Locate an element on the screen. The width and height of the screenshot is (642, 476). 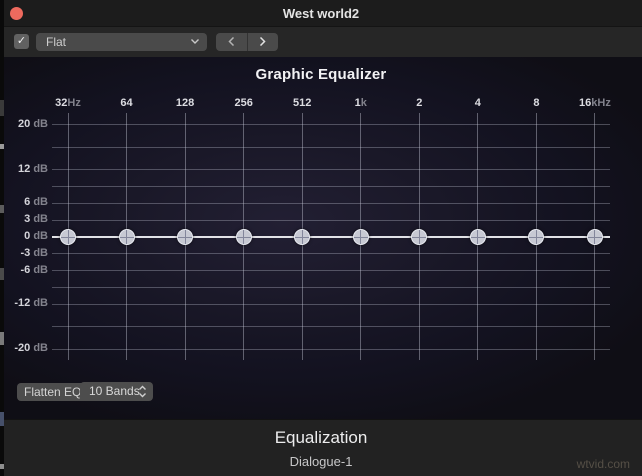
checkmark-icon: ✓ is located at coordinates (21, 41).